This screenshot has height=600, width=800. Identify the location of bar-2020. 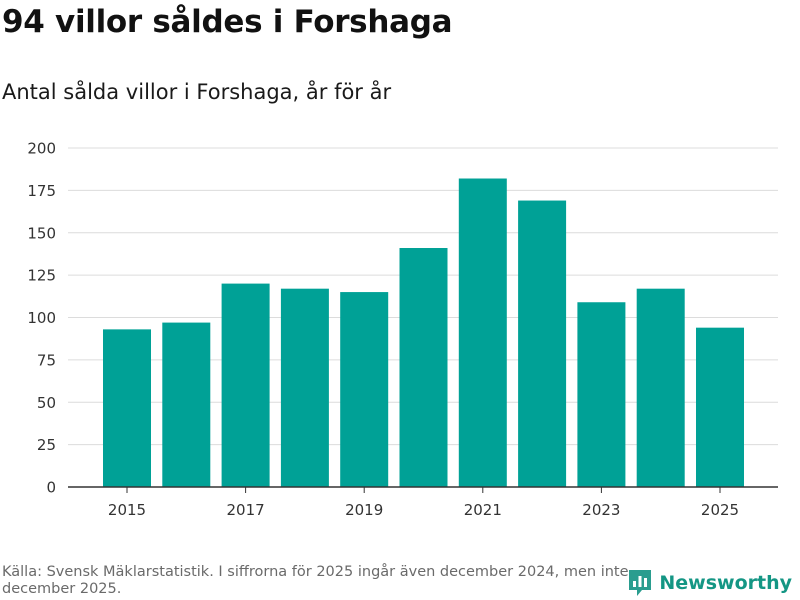
(423, 367).